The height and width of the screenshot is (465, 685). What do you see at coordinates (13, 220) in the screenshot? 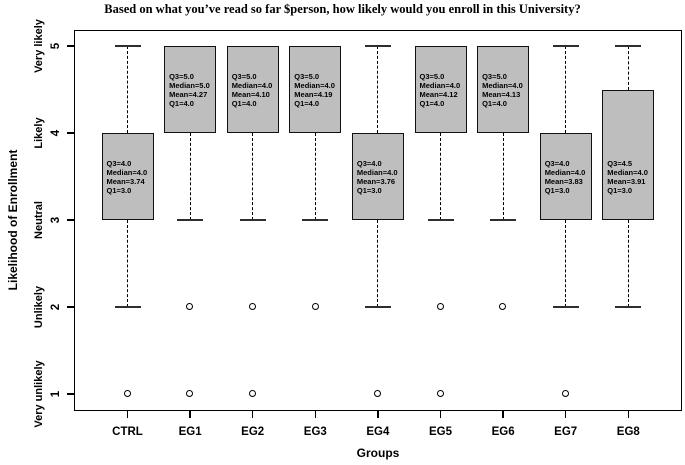
I see `y-axis-title: Likelihood of Enrollment` at bounding box center [13, 220].